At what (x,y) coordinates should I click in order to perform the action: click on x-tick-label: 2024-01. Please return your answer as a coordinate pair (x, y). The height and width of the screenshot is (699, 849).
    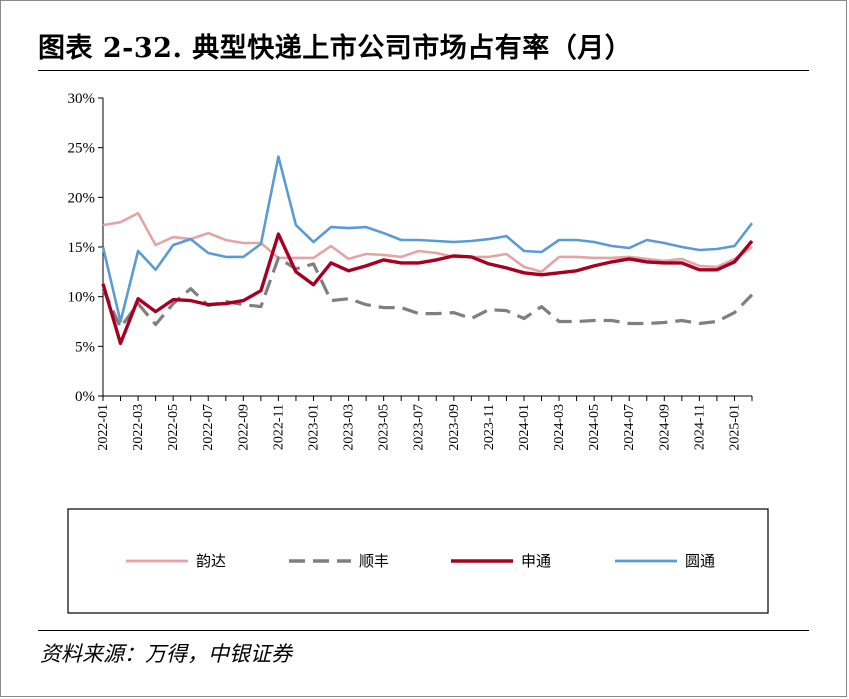
    Looking at the image, I should click on (524, 427).